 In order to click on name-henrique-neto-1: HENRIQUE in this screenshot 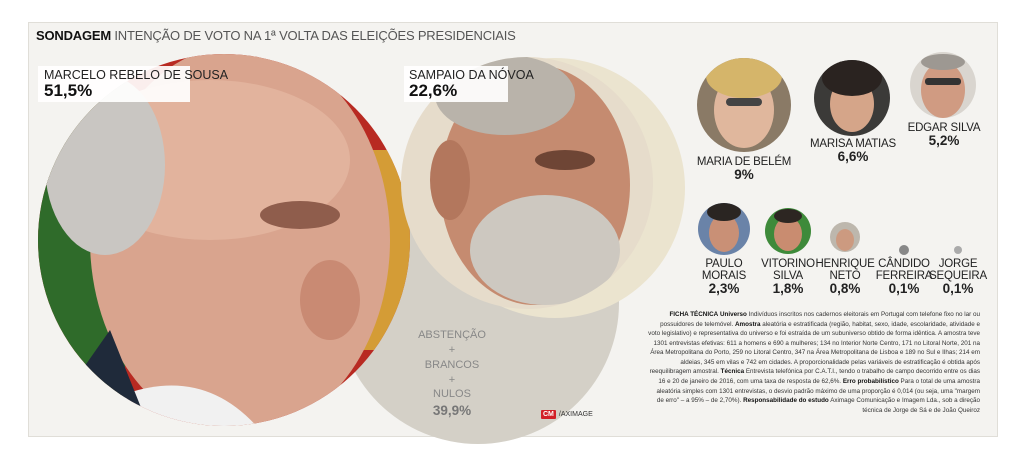, I will do `click(845, 264)`.